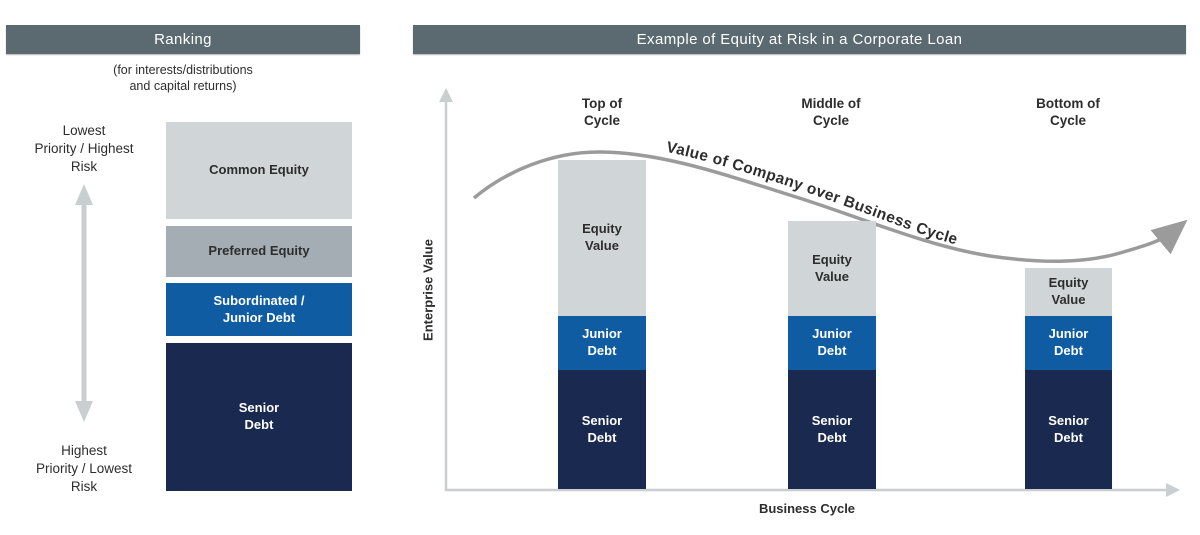 This screenshot has width=1200, height=535. Describe the element at coordinates (84, 469) in the screenshot. I see `highest-priority-label: Highest Priority / Lowest Risk` at that location.